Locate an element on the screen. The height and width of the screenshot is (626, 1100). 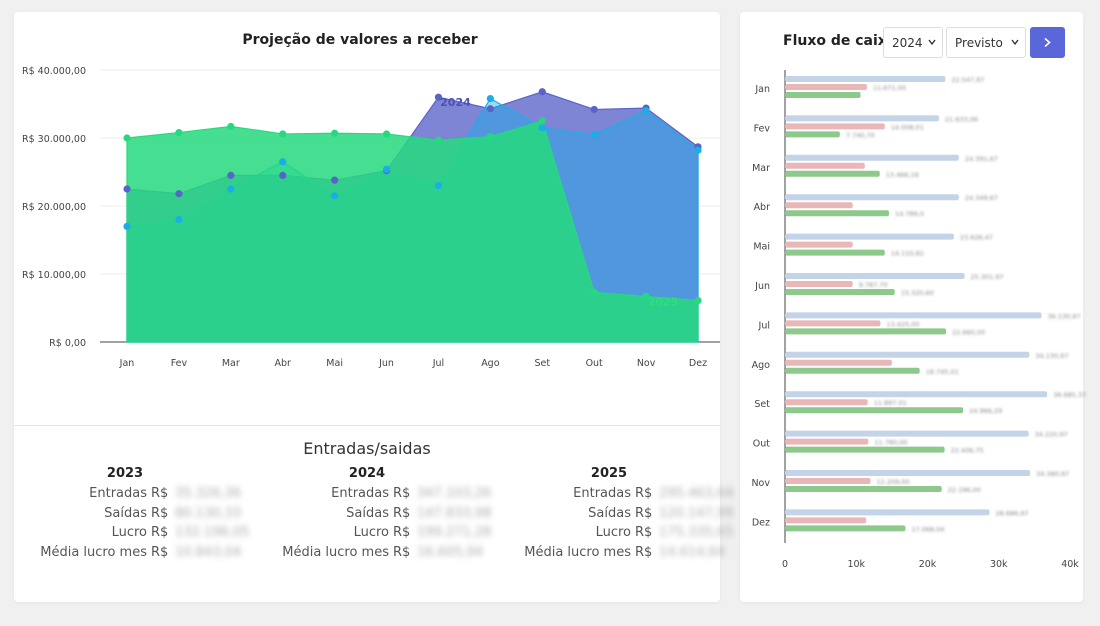
y-tick-label: R$ 40.000,00 is located at coordinates (54, 71).